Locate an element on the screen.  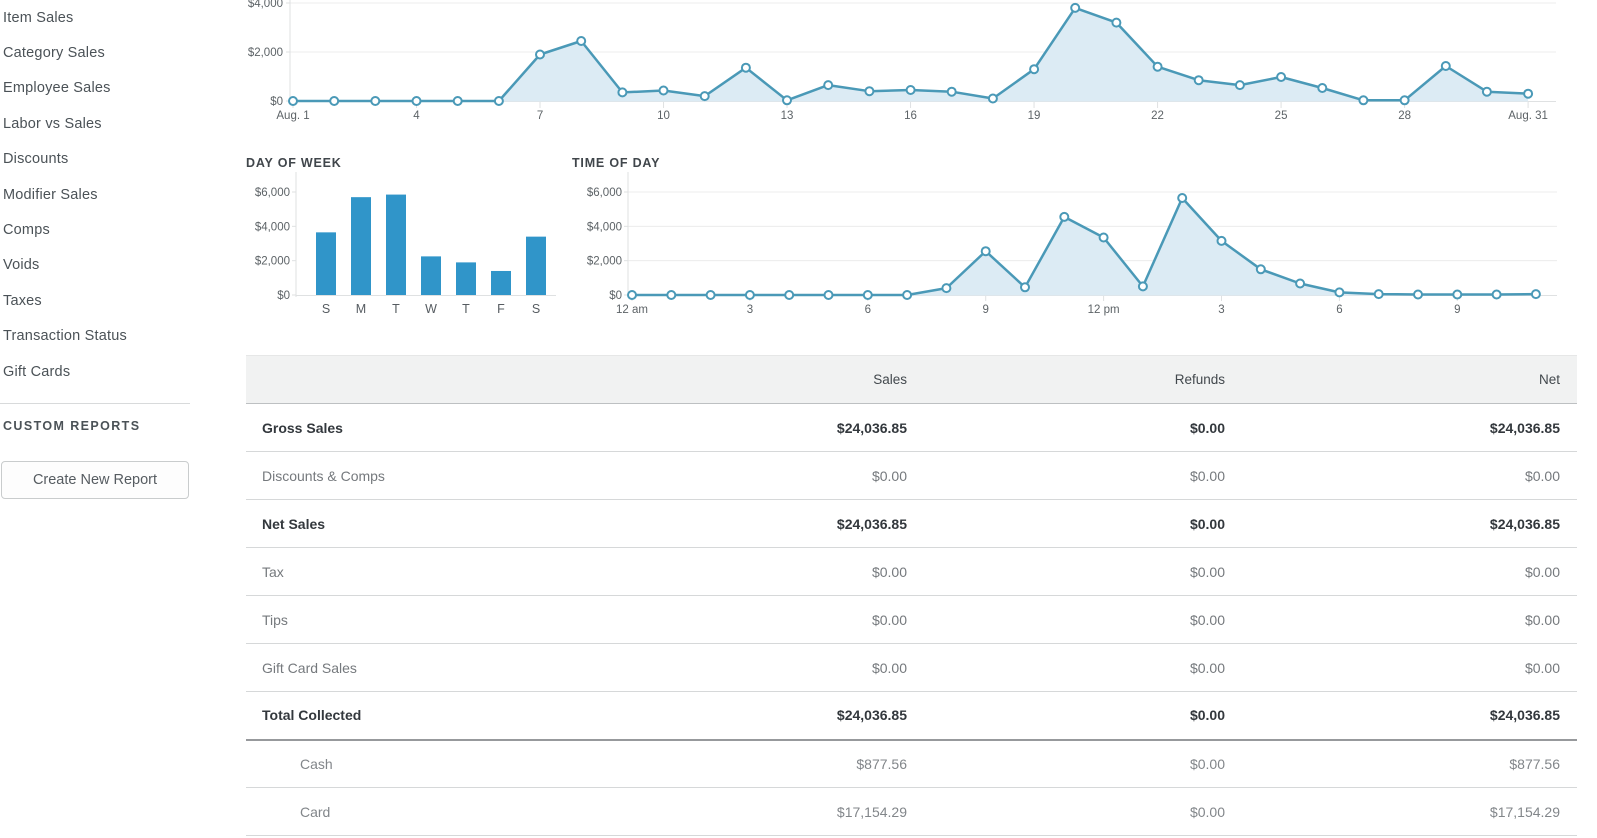
net-value: $17,154.29 is located at coordinates (1405, 811).